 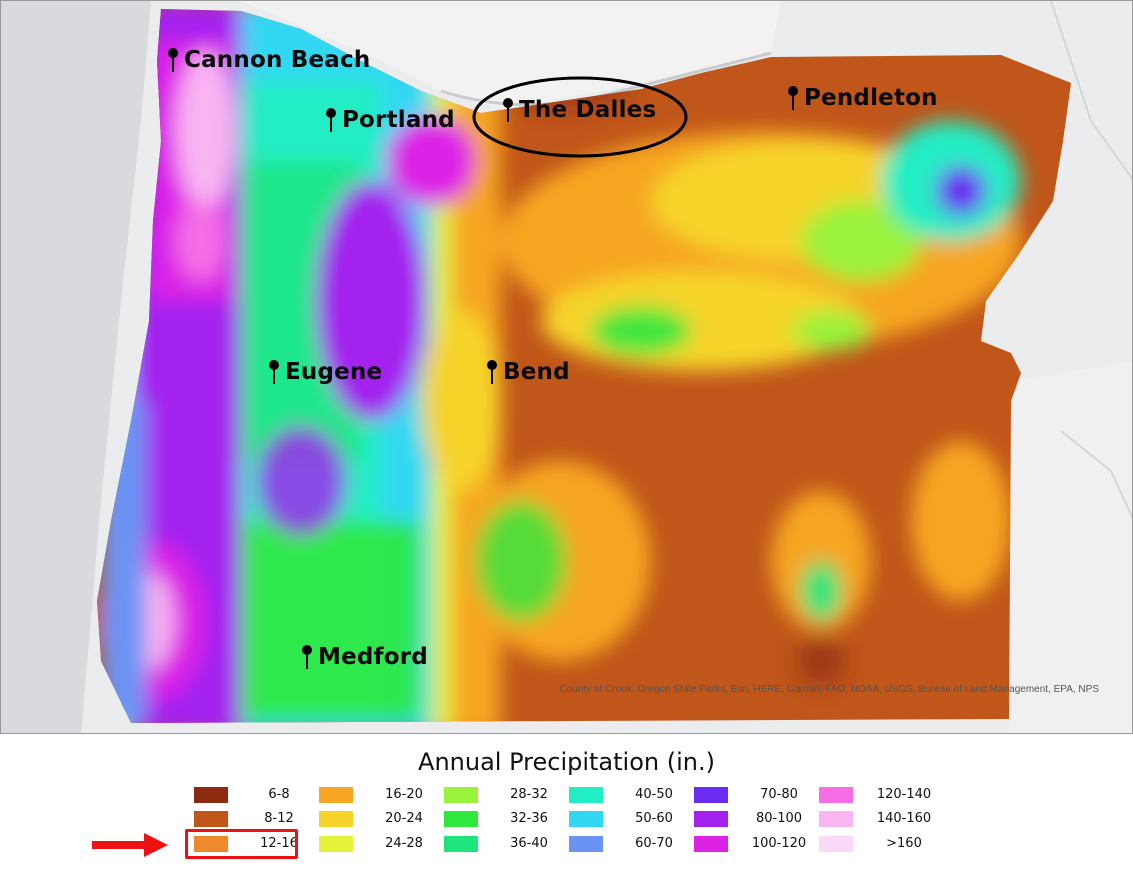 What do you see at coordinates (904, 794) in the screenshot?
I see `legend-label: 120-140` at bounding box center [904, 794].